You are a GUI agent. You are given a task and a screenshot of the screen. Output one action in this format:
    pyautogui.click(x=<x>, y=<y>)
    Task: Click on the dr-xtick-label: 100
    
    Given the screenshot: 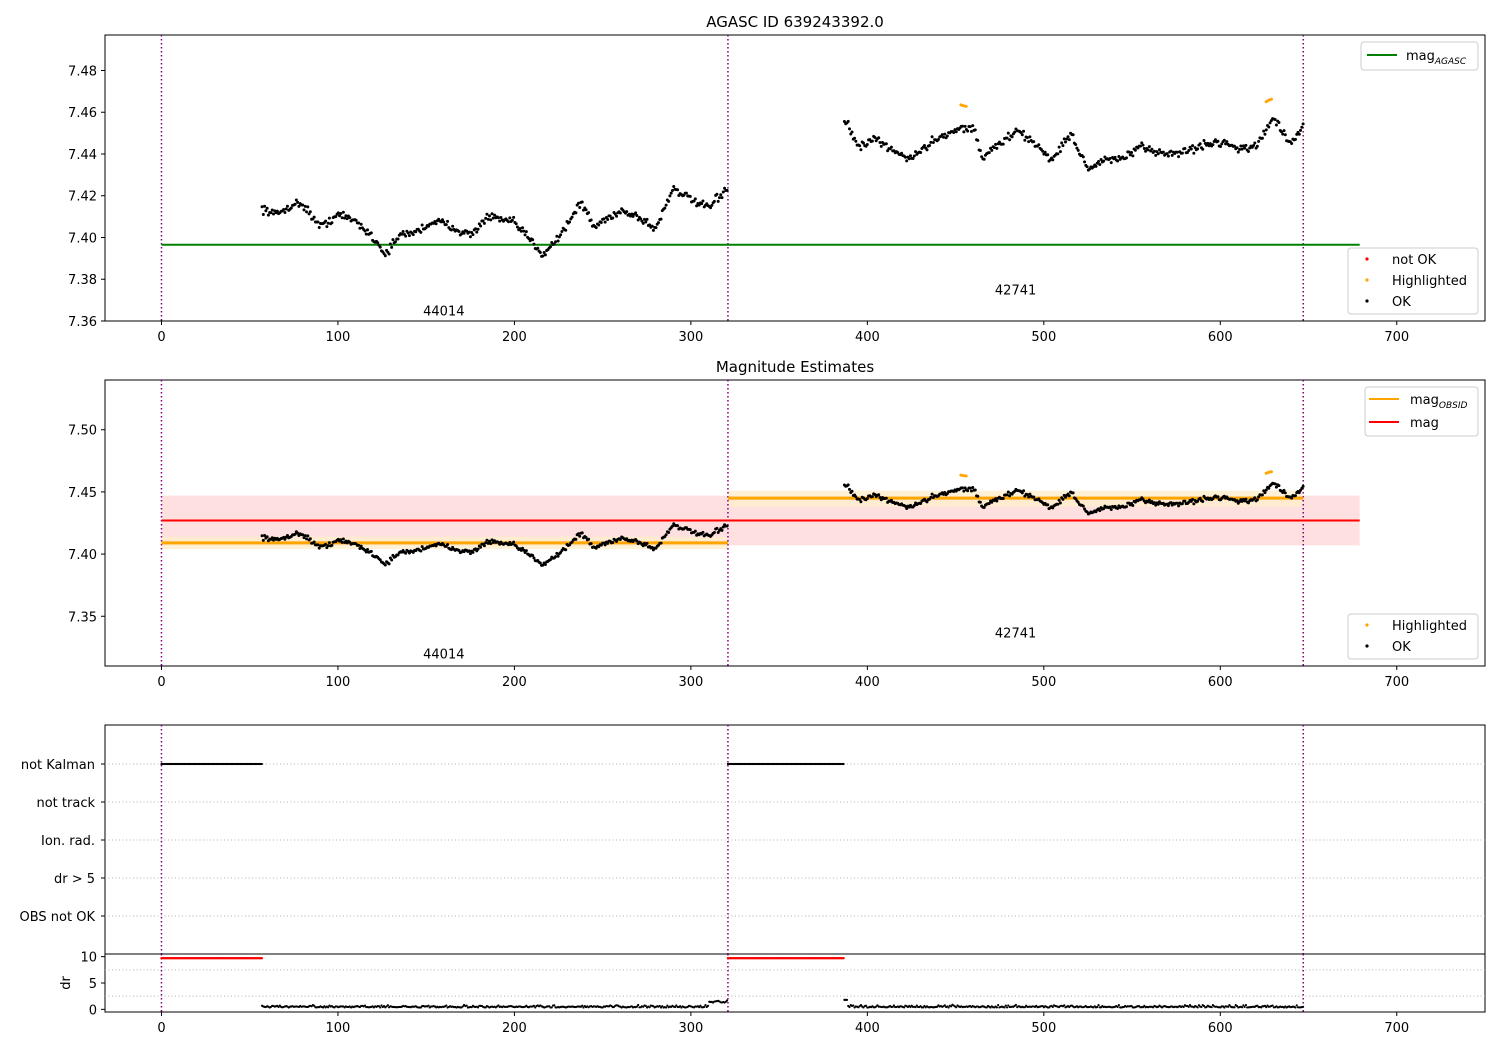 What is the action you would take?
    pyautogui.click(x=338, y=1028)
    